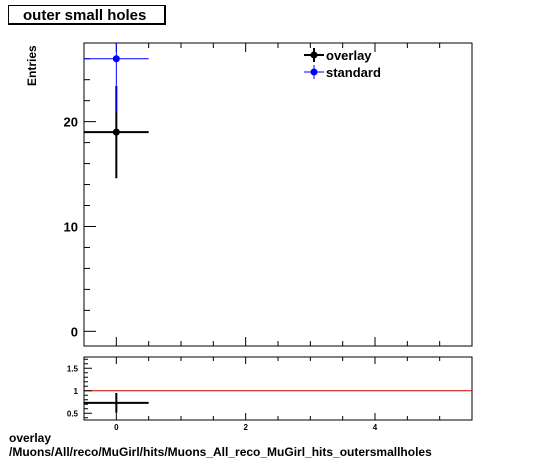 The width and height of the screenshot is (546, 462). What do you see at coordinates (71, 226) in the screenshot?
I see `y-tick-label: 10` at bounding box center [71, 226].